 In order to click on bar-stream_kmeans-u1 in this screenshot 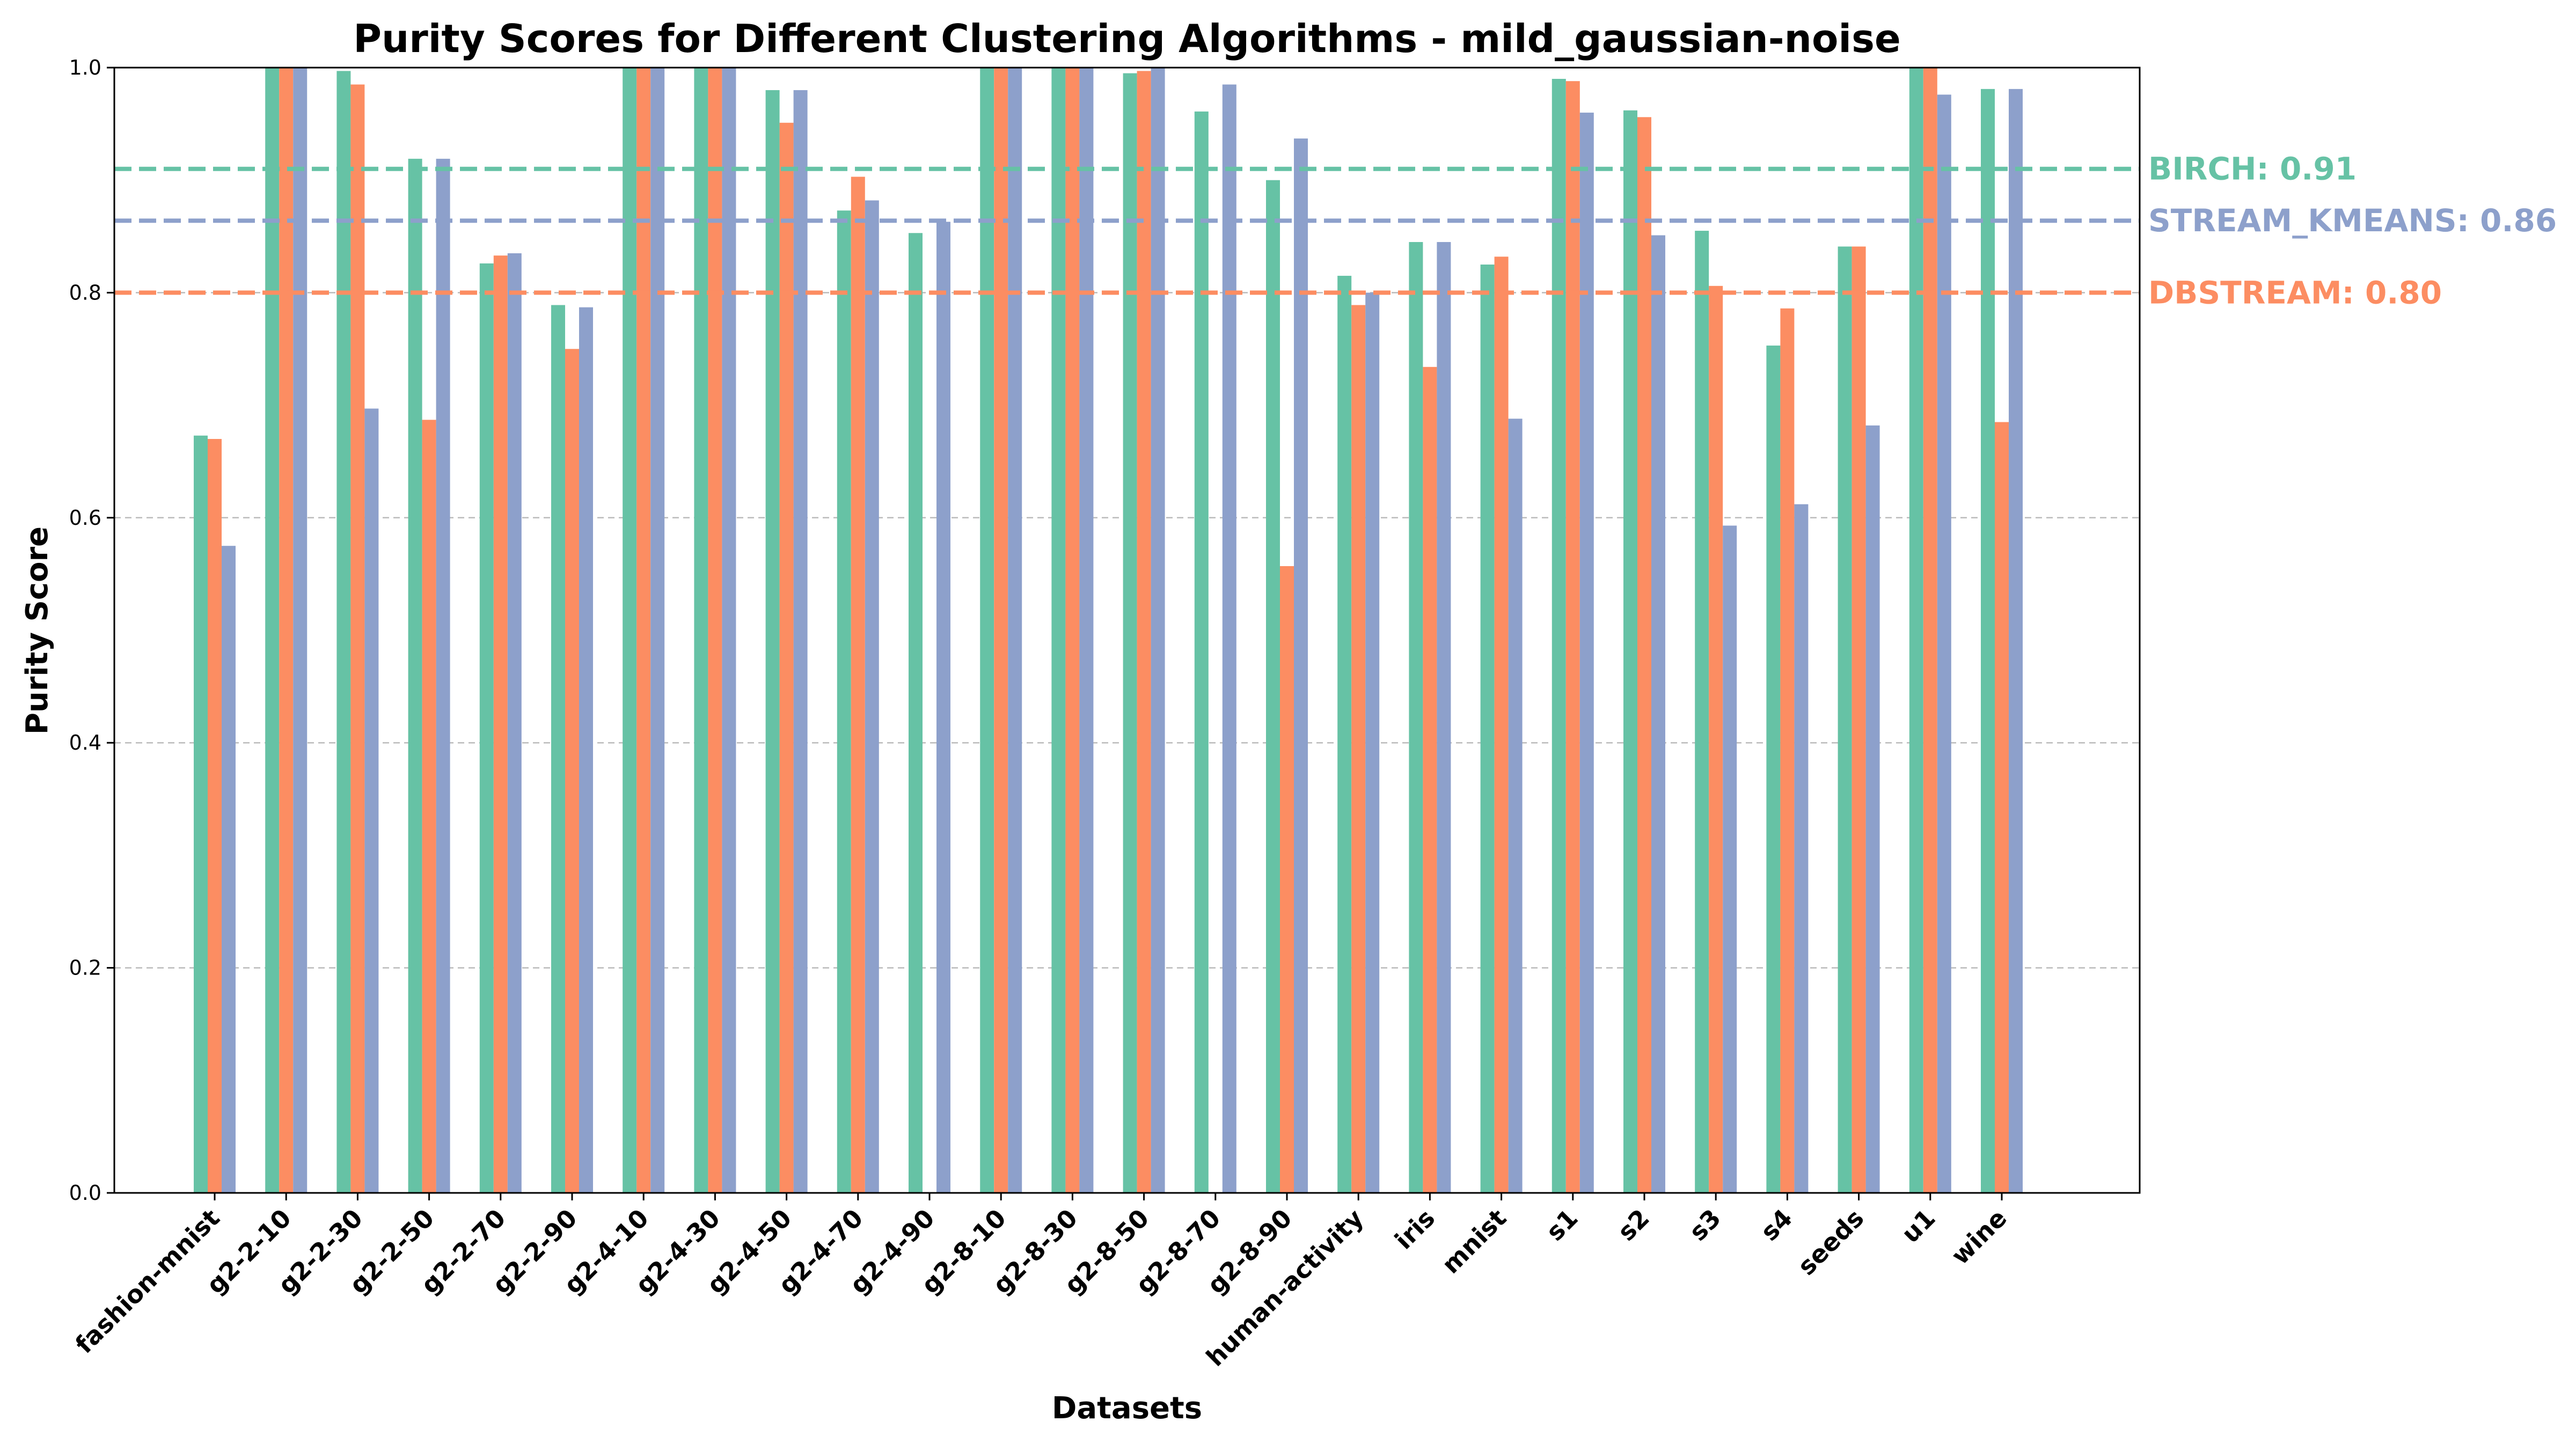, I will do `click(1944, 643)`.